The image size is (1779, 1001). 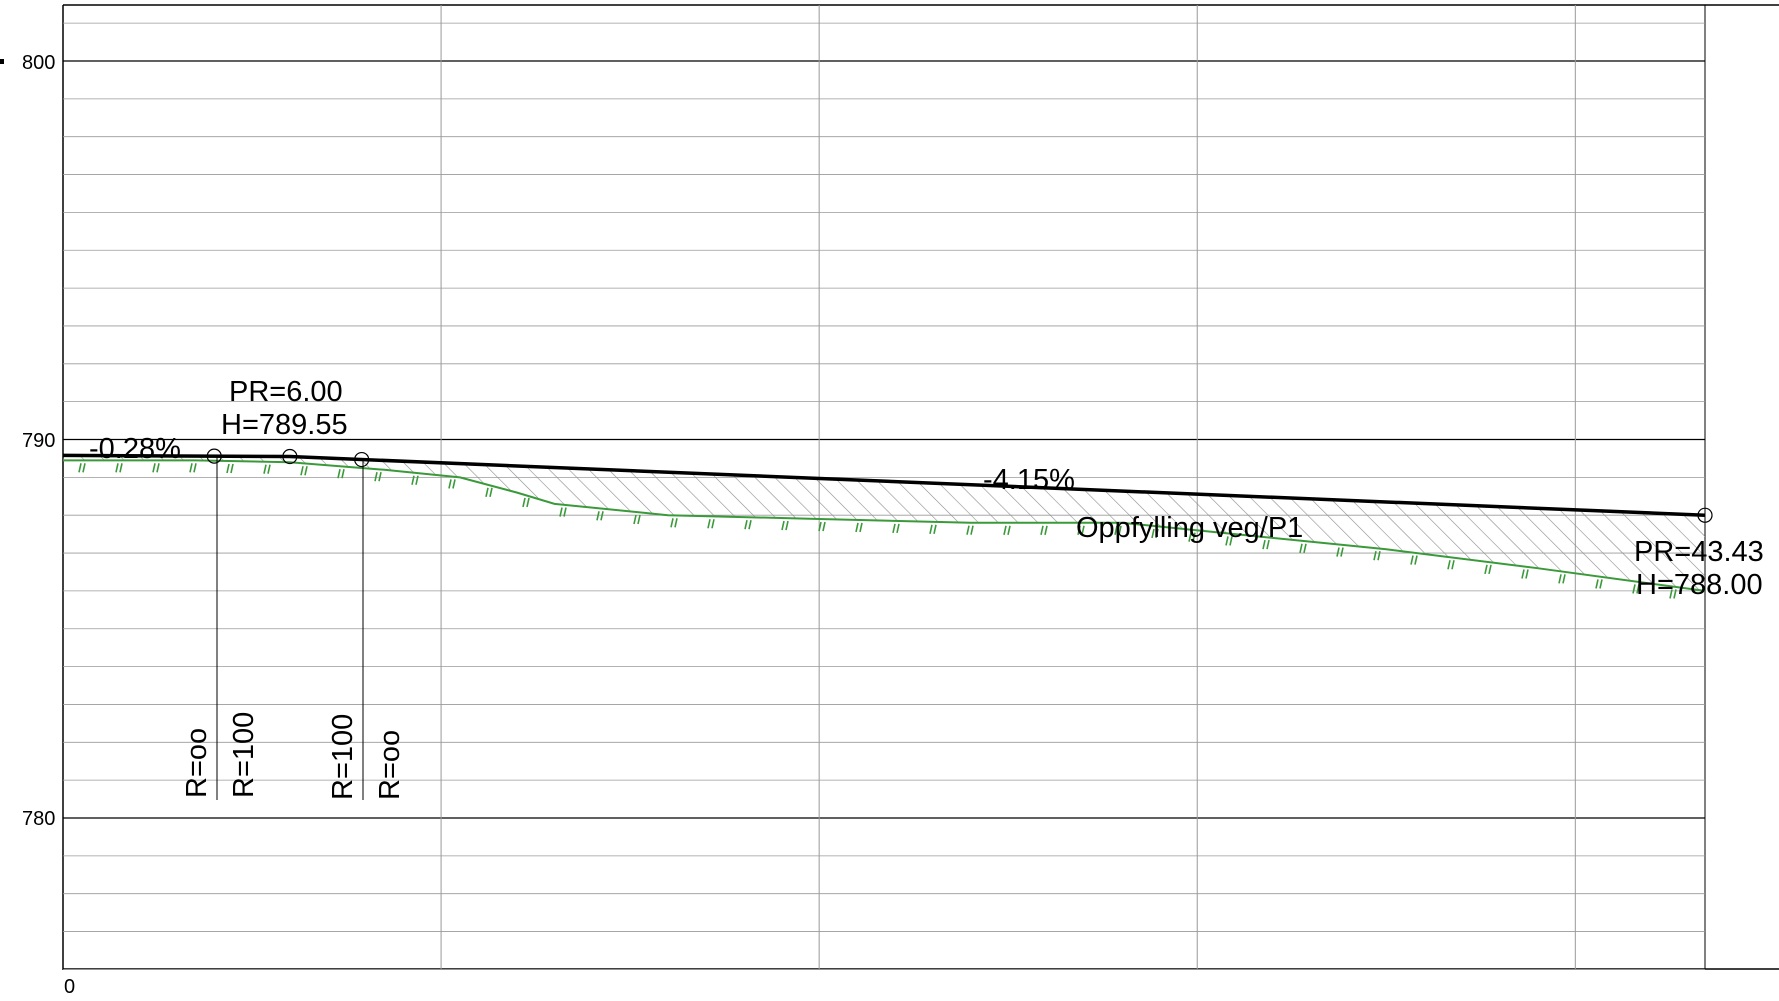 What do you see at coordinates (1189, 528) in the screenshot?
I see `fill-area-label: Oppfylling veg/P1` at bounding box center [1189, 528].